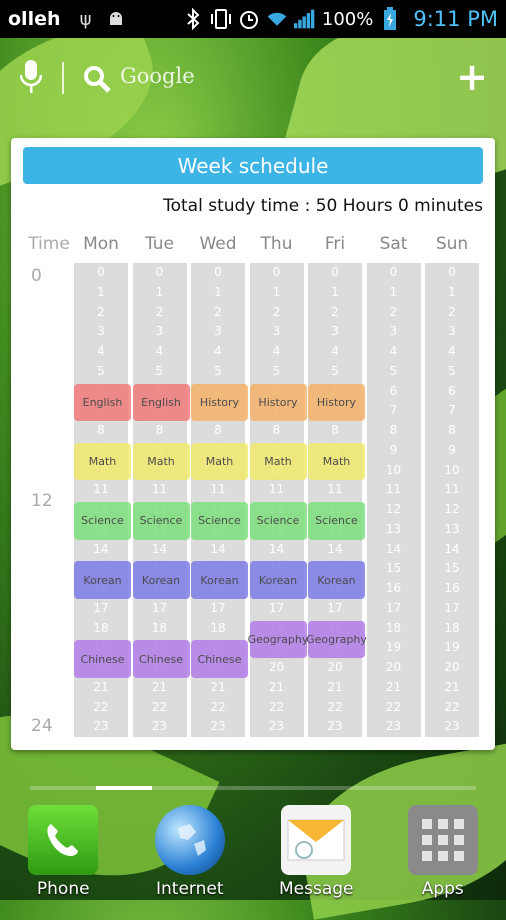 The height and width of the screenshot is (920, 506). What do you see at coordinates (305, 19) in the screenshot?
I see `signal-icon` at bounding box center [305, 19].